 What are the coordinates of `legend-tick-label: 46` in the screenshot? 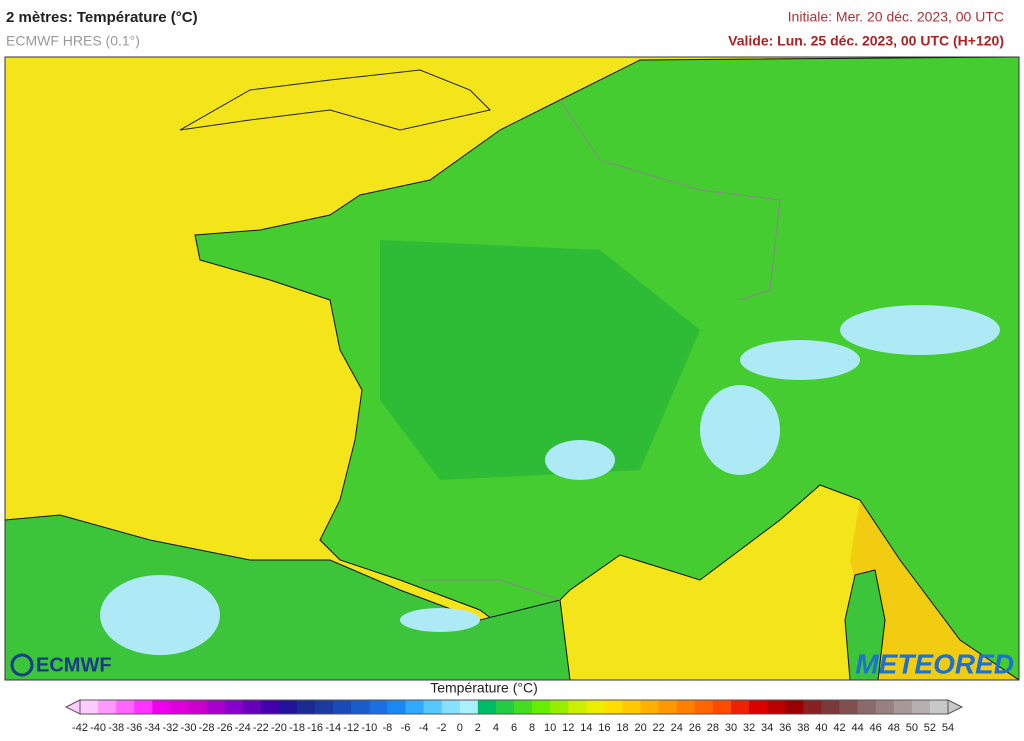 It's located at (876, 728).